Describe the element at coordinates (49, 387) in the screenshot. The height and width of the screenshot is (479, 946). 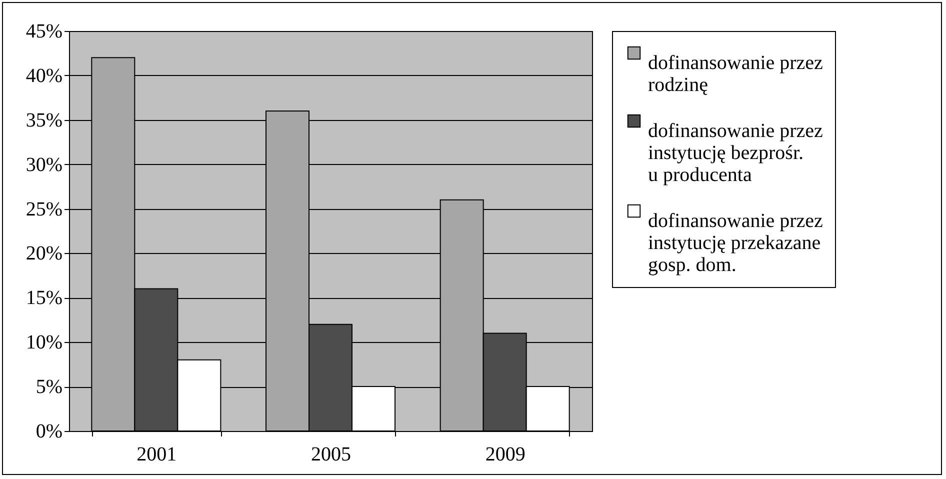
I see `y-tick-label: 5%` at that location.